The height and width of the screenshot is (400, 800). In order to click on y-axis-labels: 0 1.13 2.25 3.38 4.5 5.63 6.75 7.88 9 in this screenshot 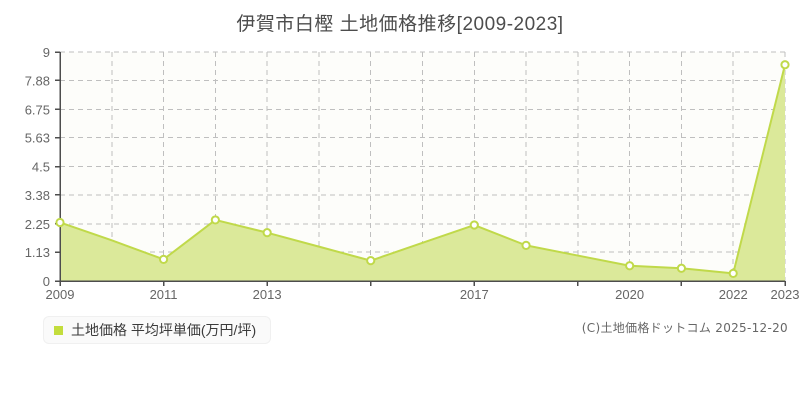, I will do `click(37, 167)`.